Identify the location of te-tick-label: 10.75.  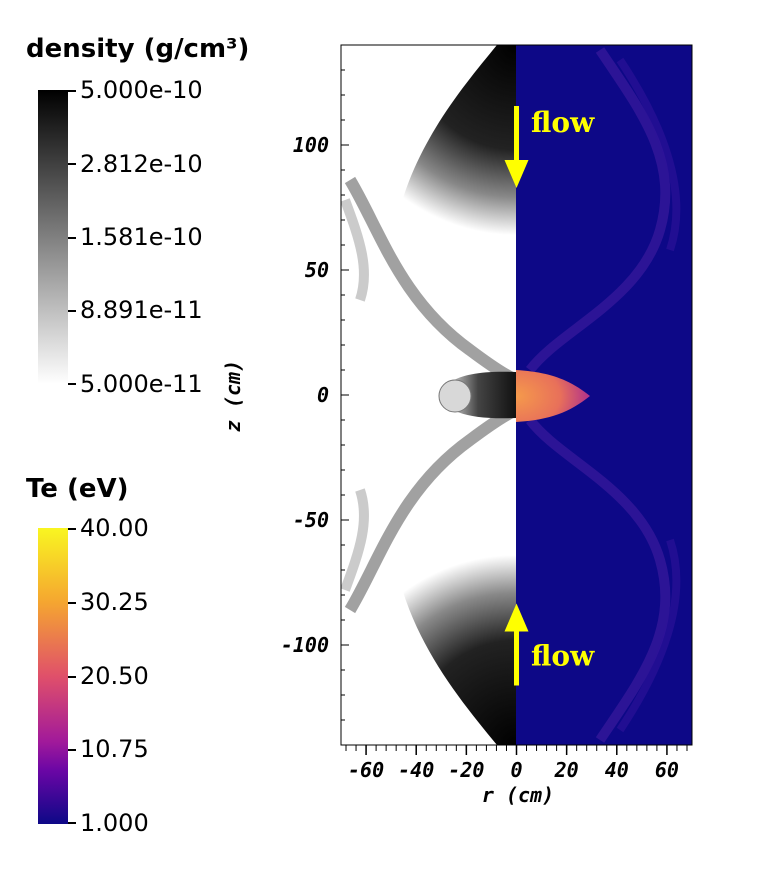
(114, 749).